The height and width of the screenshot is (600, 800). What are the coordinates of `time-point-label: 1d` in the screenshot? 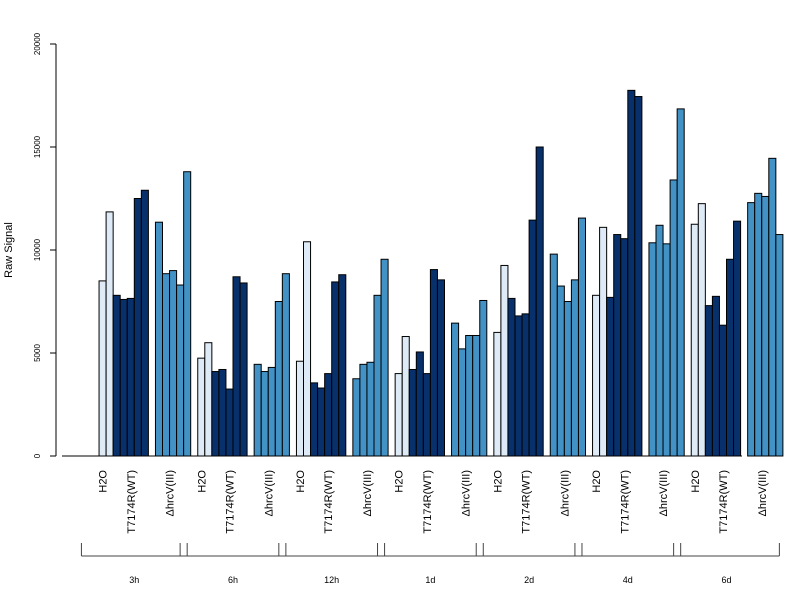 It's located at (430, 580).